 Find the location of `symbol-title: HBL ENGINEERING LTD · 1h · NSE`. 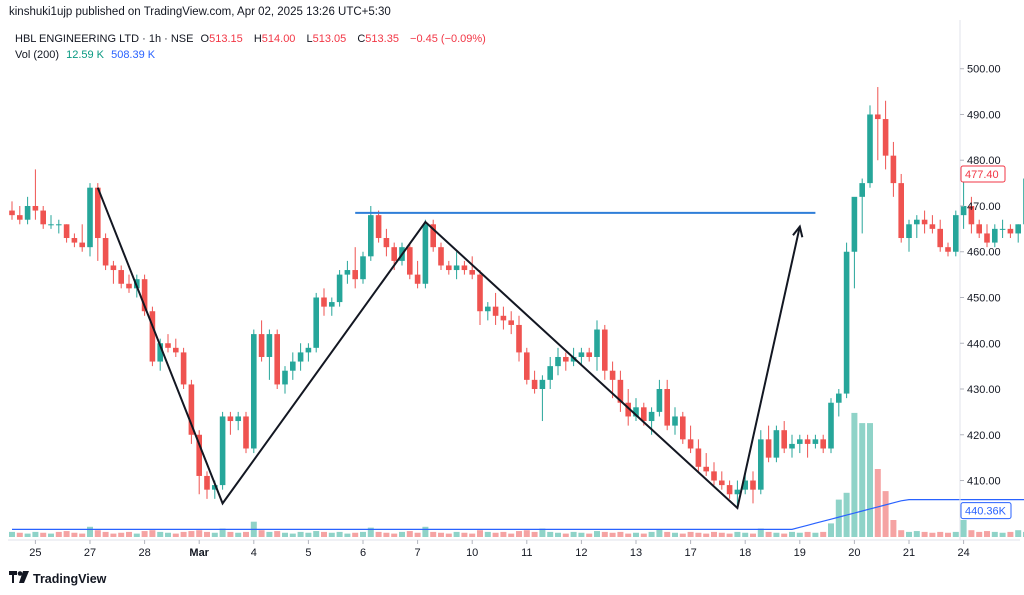

symbol-title: HBL ENGINEERING LTD · 1h · NSE is located at coordinates (104, 39).